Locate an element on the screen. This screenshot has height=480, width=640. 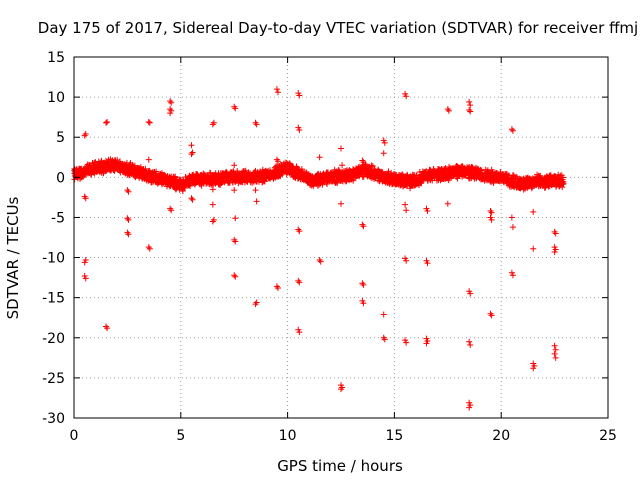
y-tick-label: 0 is located at coordinates (60, 178).